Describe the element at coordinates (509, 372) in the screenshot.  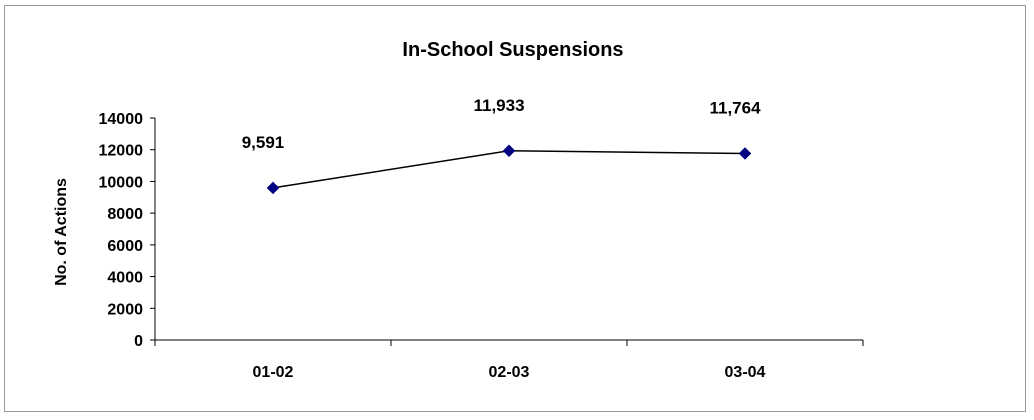
I see `x-tick-label: 02-03` at that location.